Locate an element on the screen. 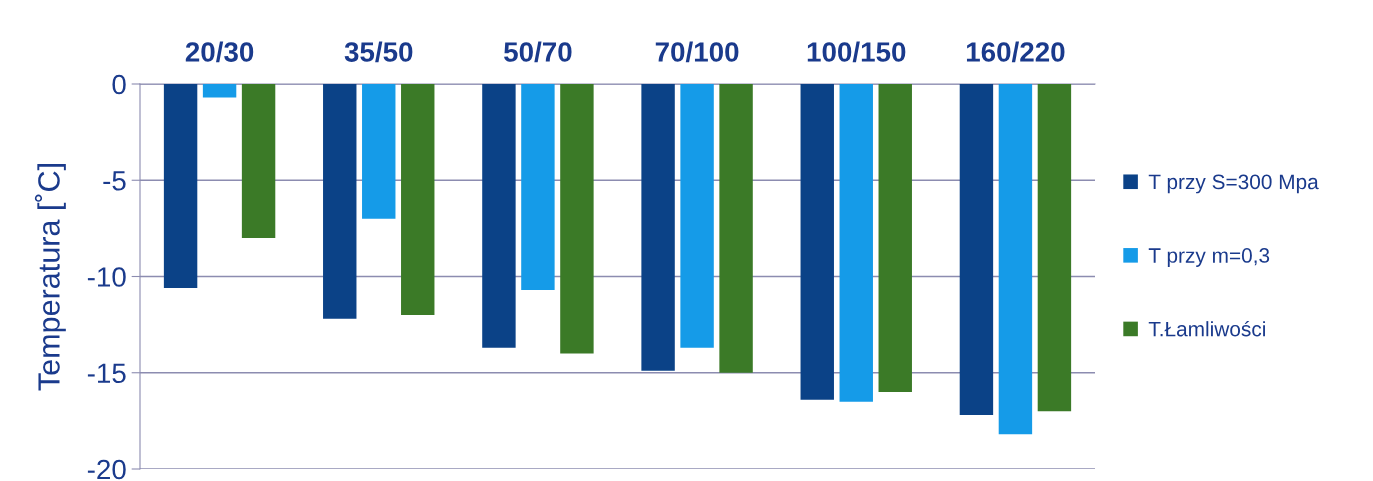  legend-label: T przy m=0,3 is located at coordinates (1209, 257).